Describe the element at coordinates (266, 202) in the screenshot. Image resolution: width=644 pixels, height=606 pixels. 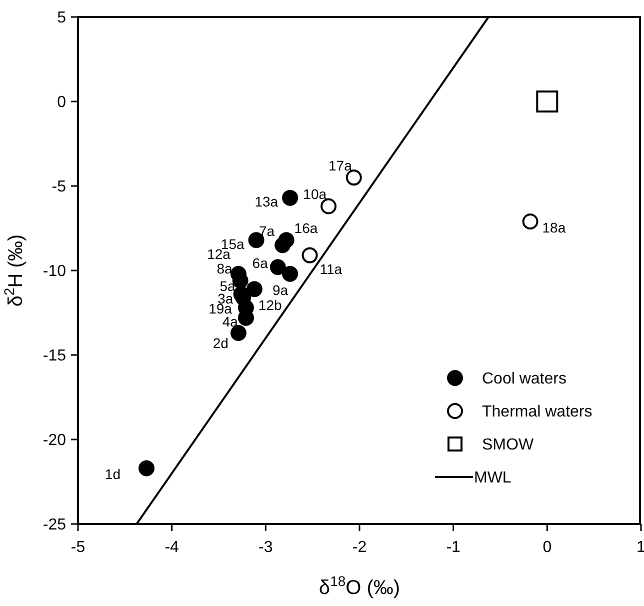
I see `annotation: 13a` at that location.